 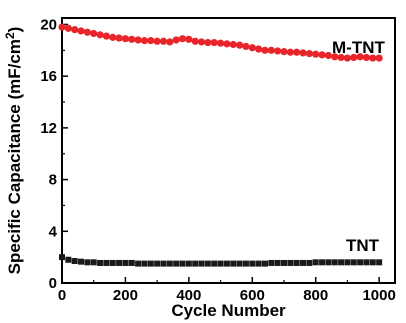 I want to click on y-tick-label: 0, so click(x=53, y=283).